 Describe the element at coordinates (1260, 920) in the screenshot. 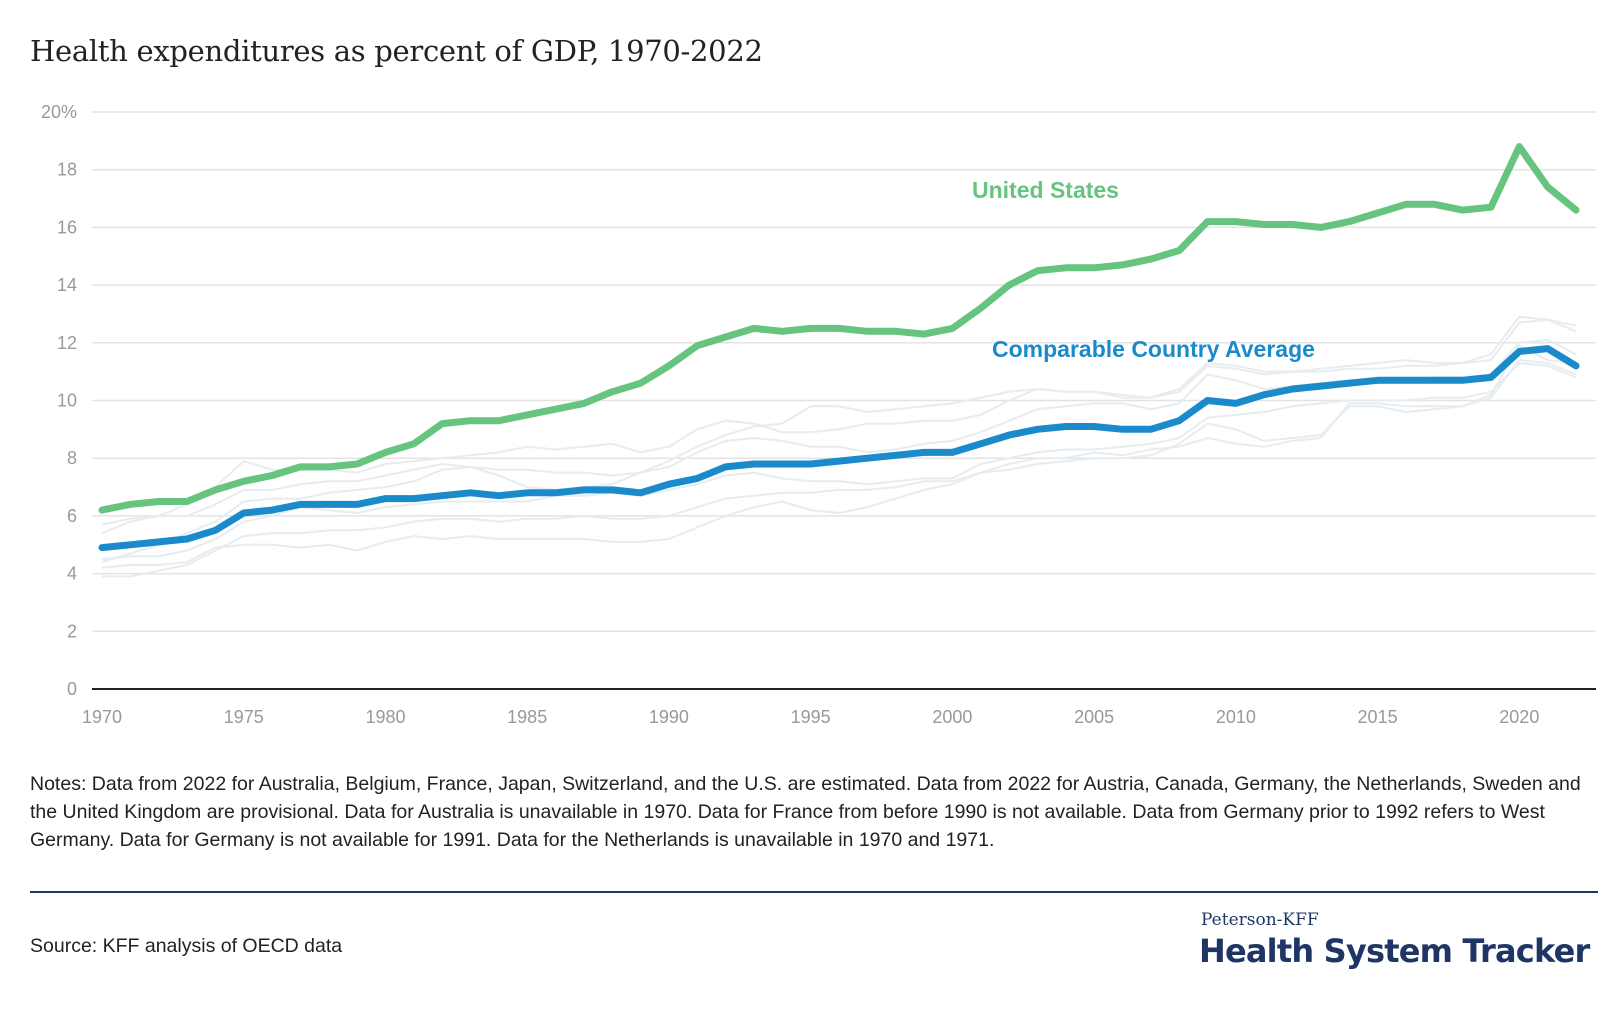

I see `logo-peterson-kff: Peterson-KFF` at that location.